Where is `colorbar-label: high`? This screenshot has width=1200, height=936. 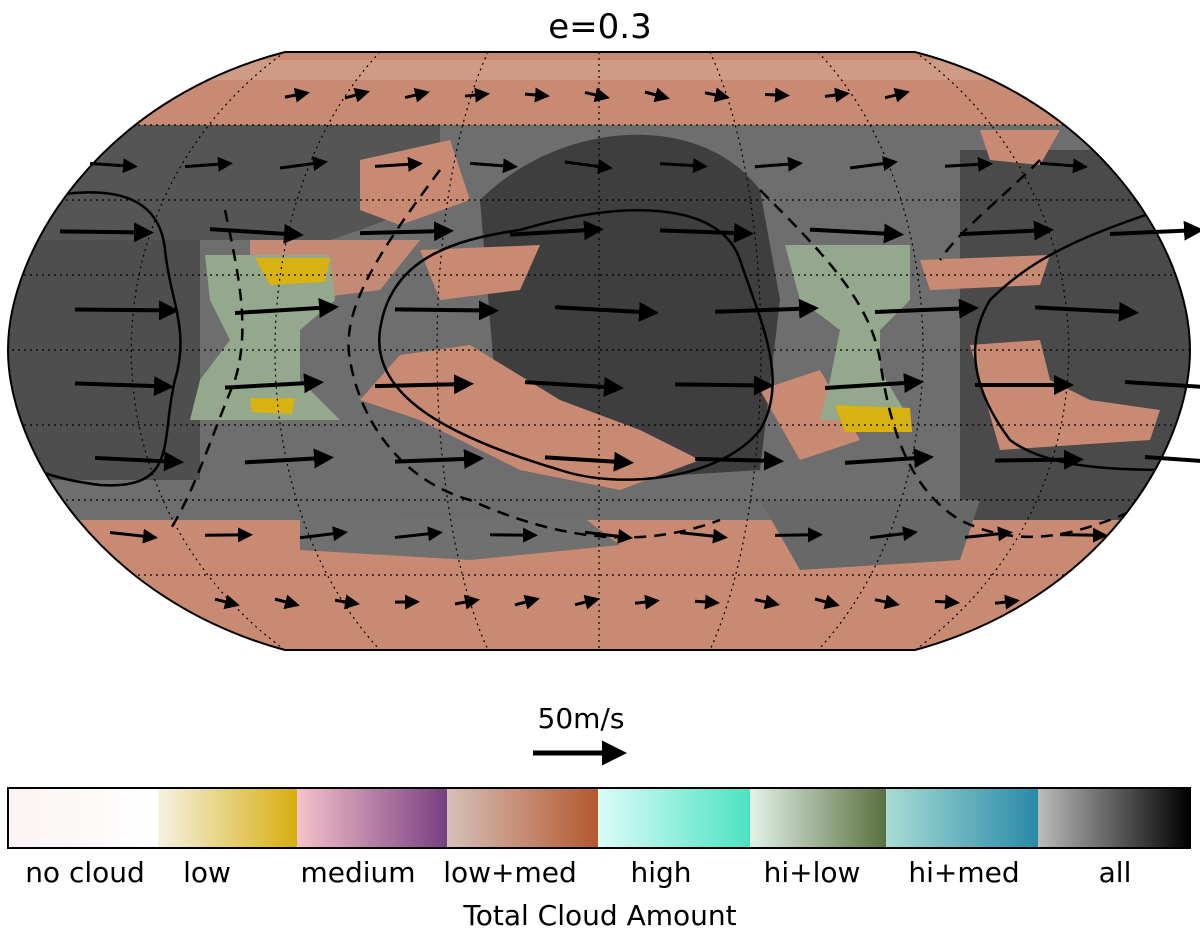
colorbar-label: high is located at coordinates (660, 872).